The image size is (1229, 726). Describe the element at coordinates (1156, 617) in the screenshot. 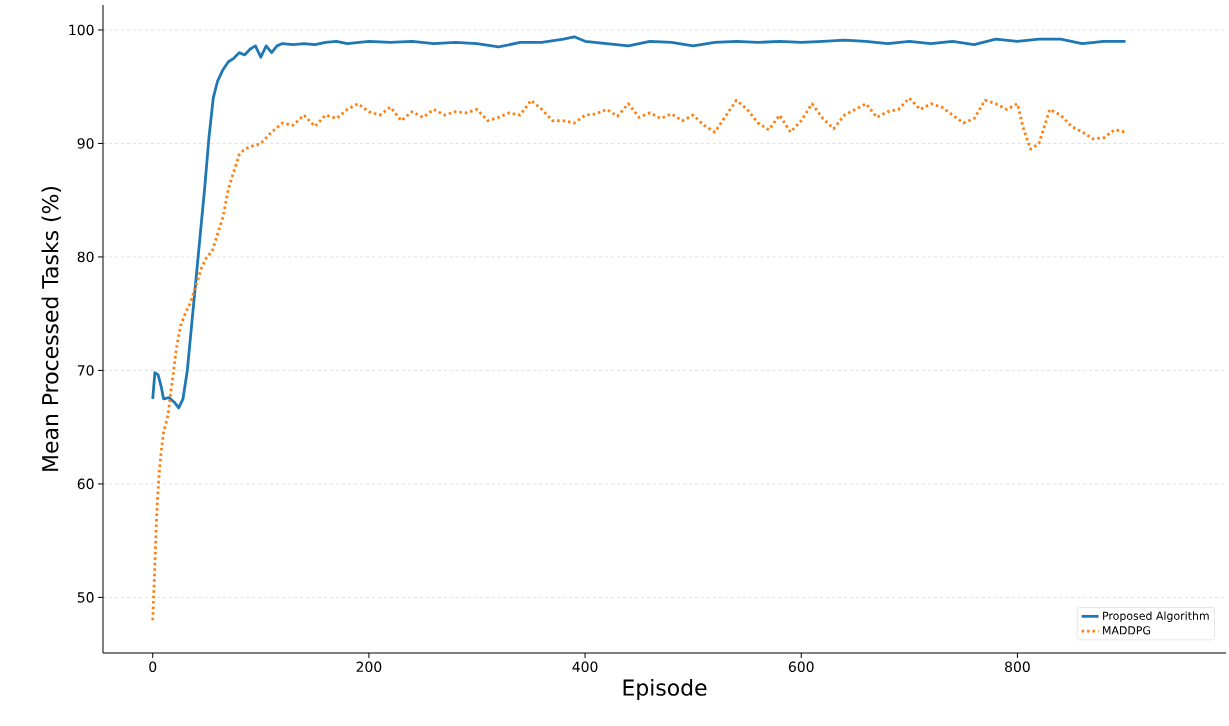

I see `legend-label: Proposed Algorithm` at that location.